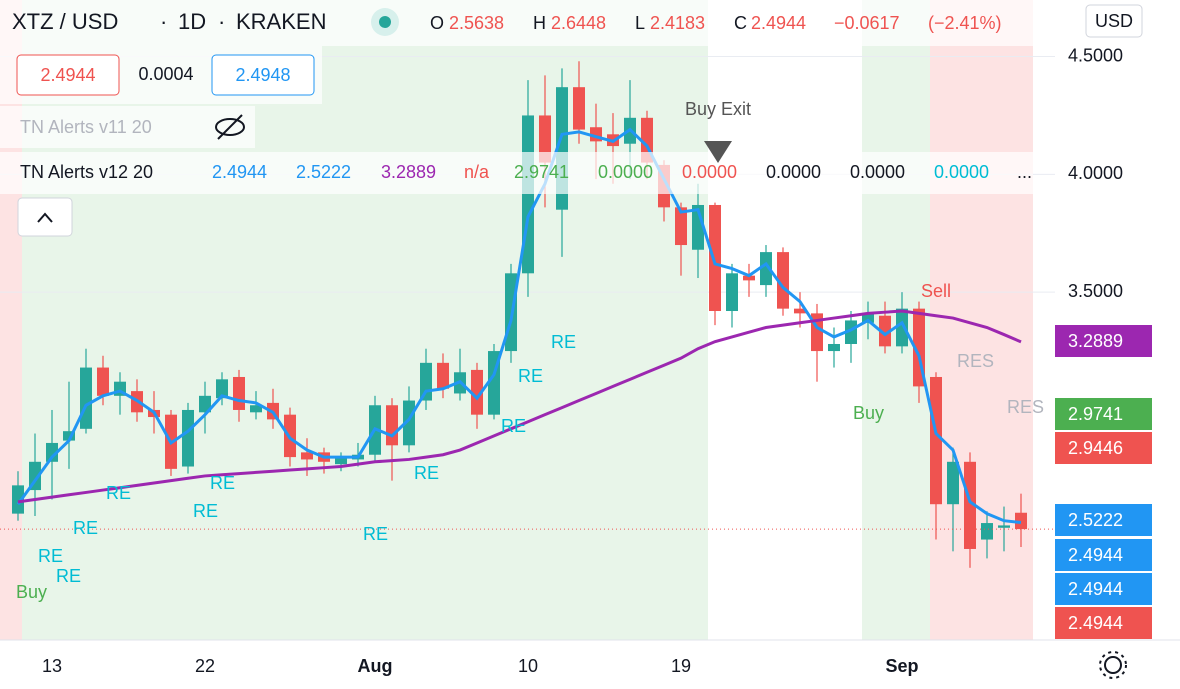  What do you see at coordinates (205, 666) in the screenshot?
I see `x-tick-label: 22` at bounding box center [205, 666].